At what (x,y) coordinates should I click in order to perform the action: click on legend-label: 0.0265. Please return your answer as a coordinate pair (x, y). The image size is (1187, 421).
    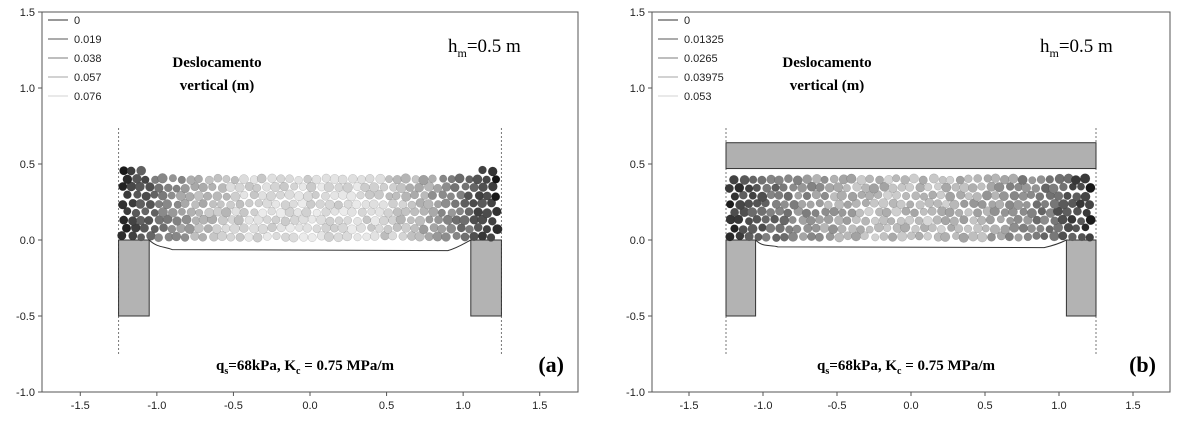
    Looking at the image, I should click on (701, 59).